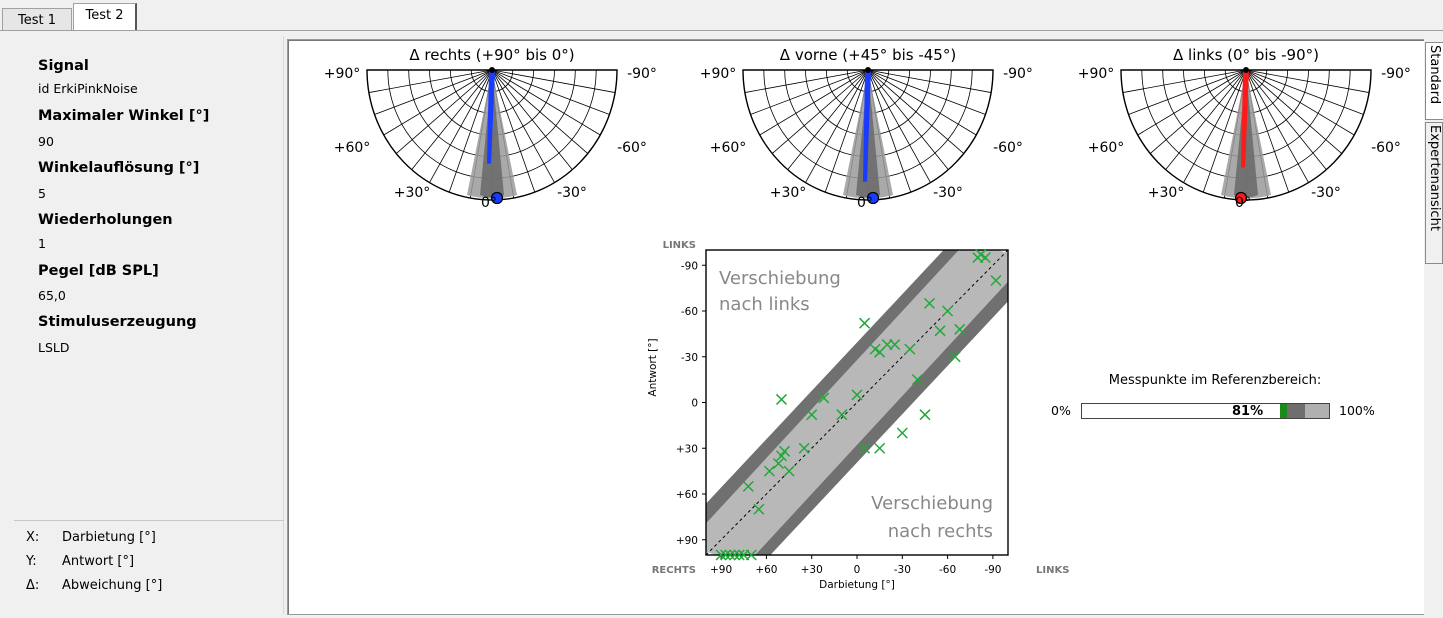 The width and height of the screenshot is (1443, 618). Describe the element at coordinates (46, 141) in the screenshot. I see `param-value-max-angle: 90` at that location.